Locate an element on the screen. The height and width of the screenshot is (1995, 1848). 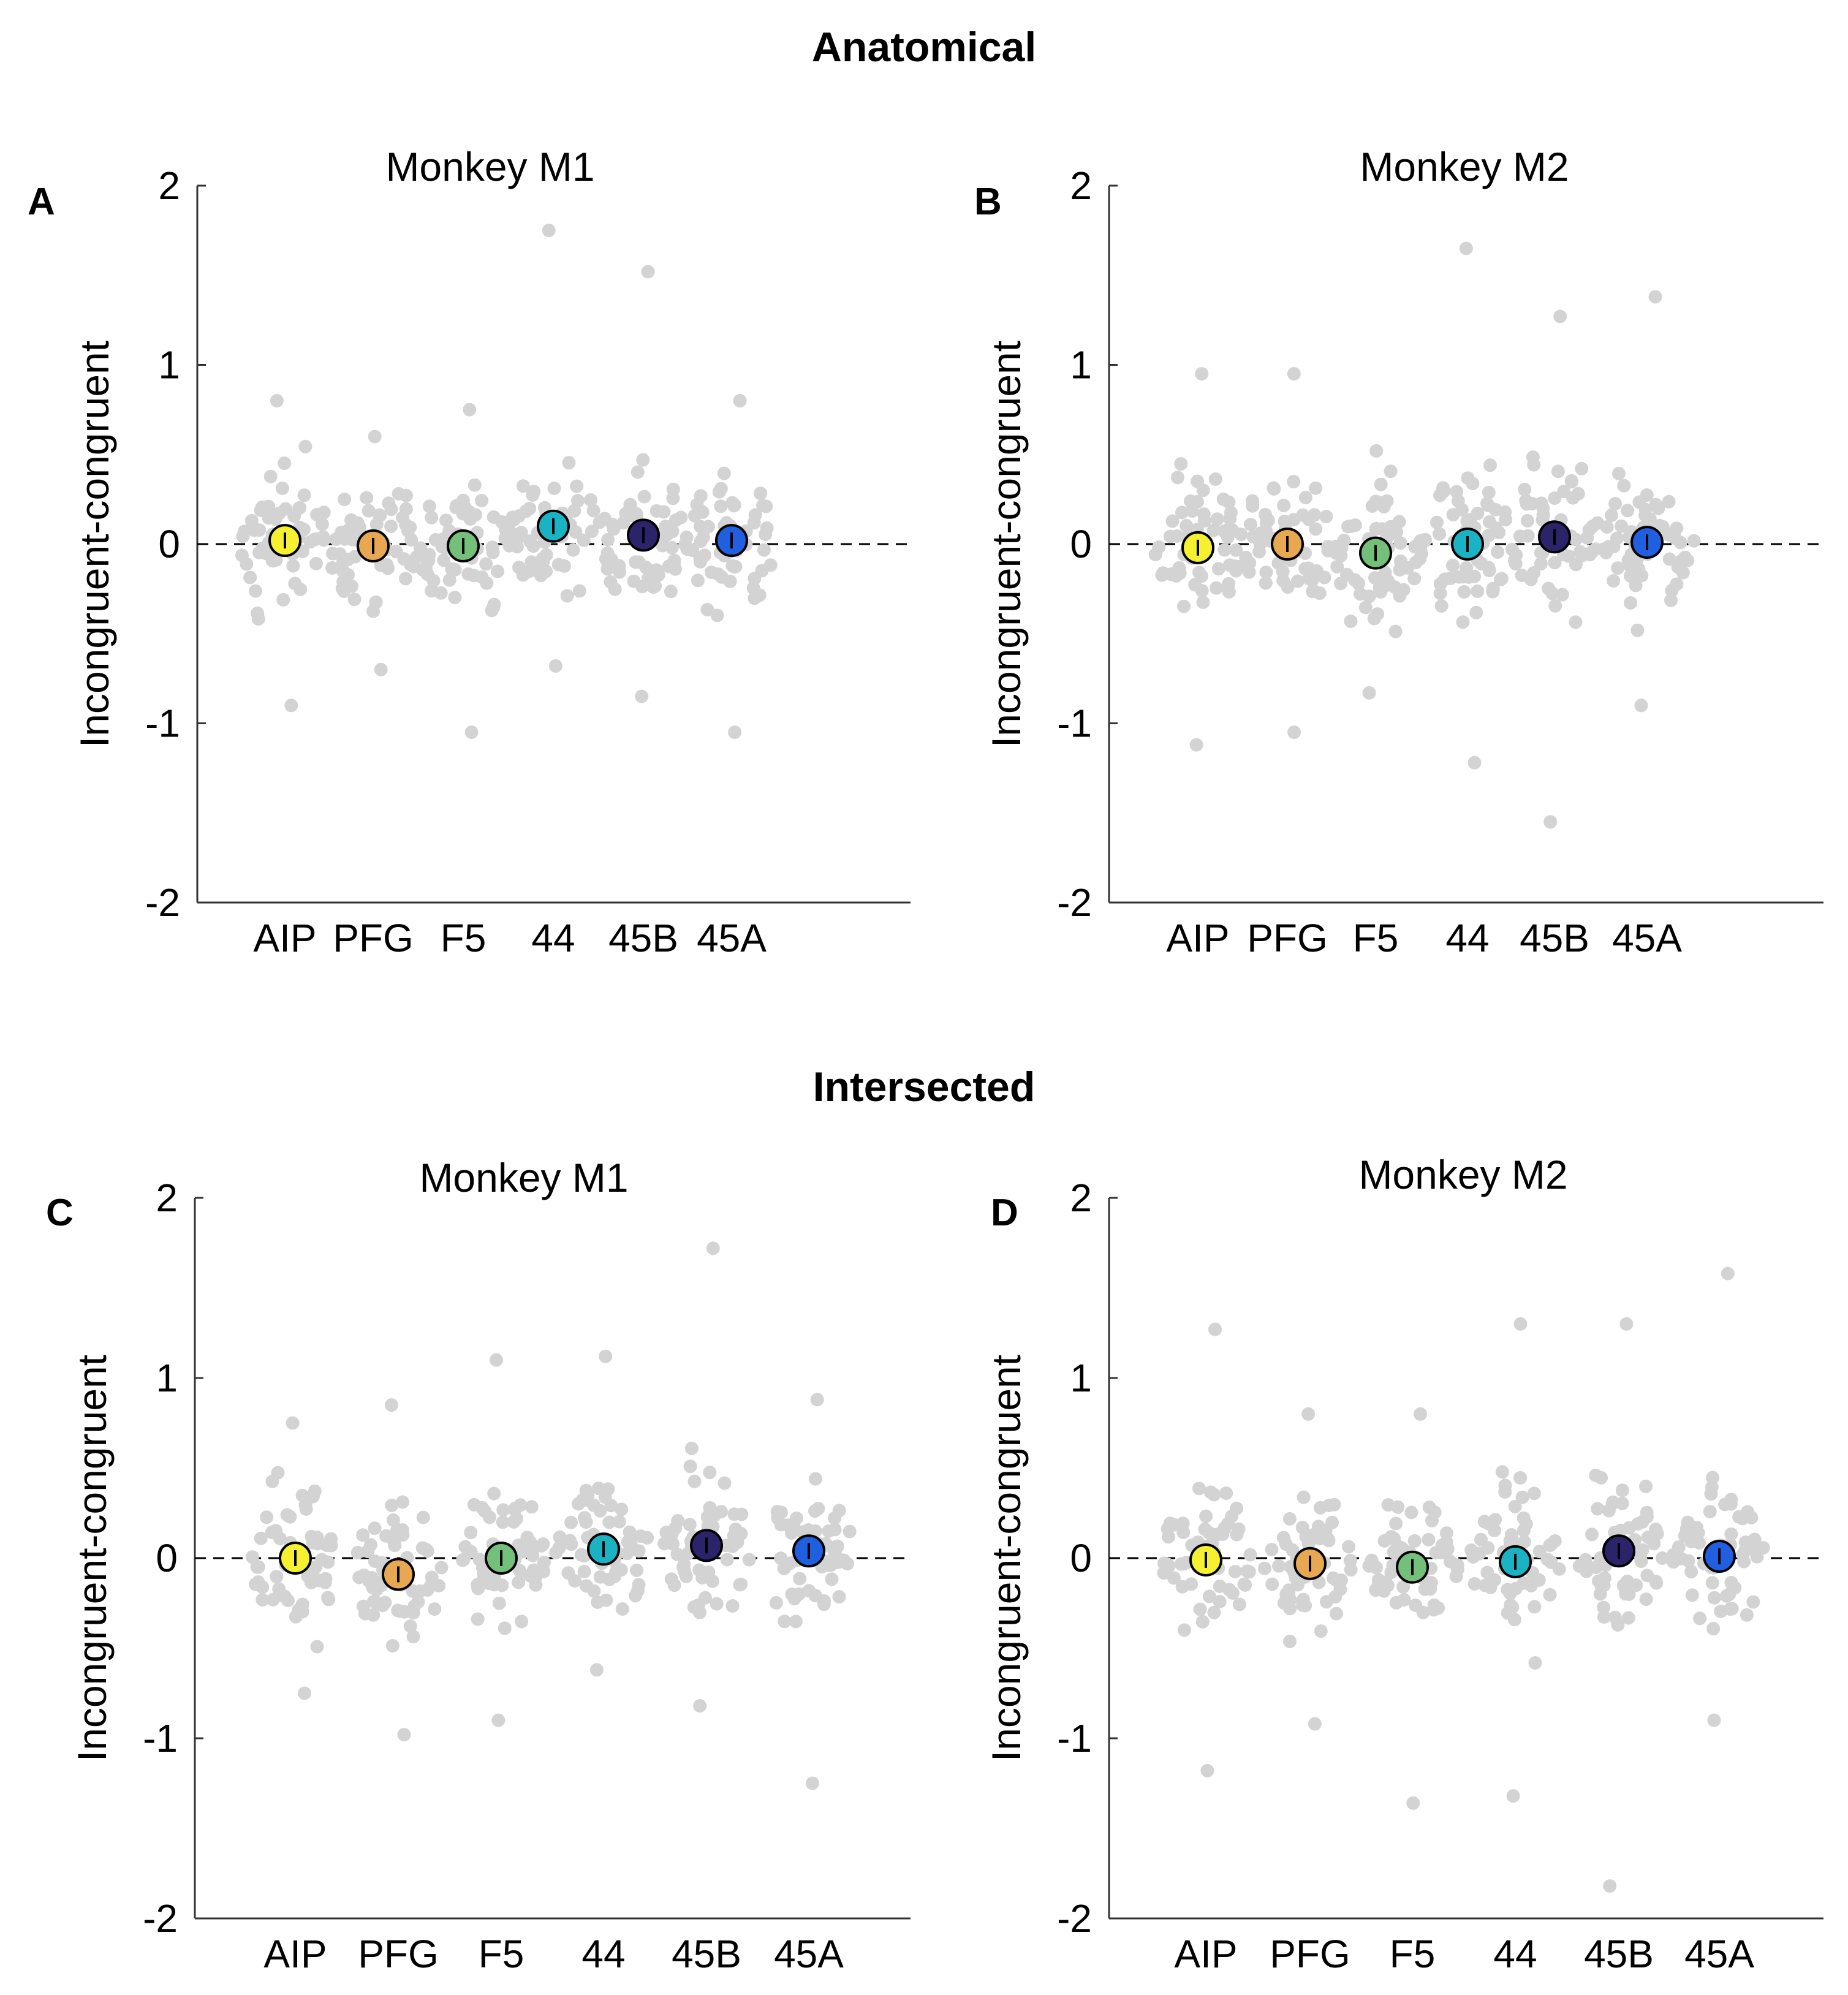
x-tick-label-44: 44 is located at coordinates (1467, 938).